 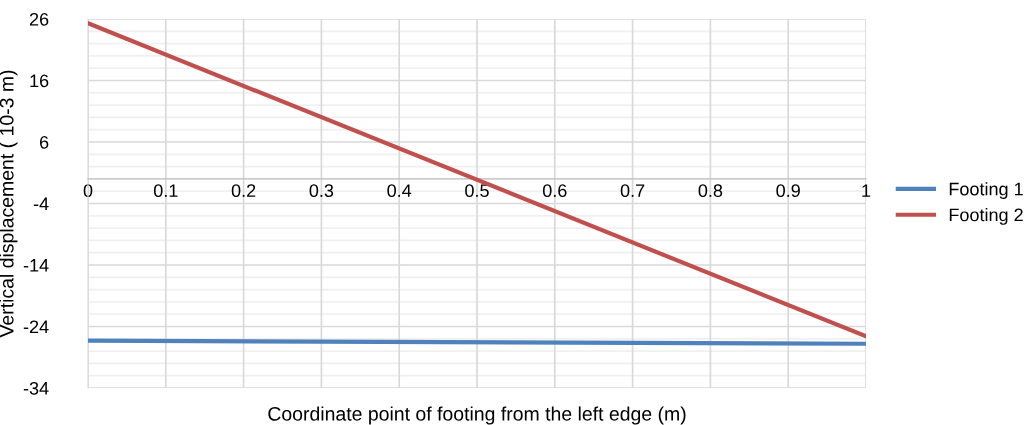 What do you see at coordinates (632, 191) in the screenshot?
I see `x-tick-label: 0.7` at bounding box center [632, 191].